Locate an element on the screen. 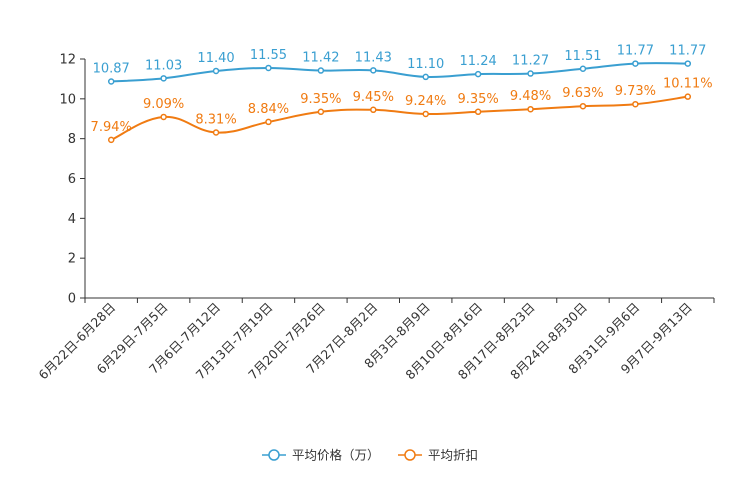 This screenshot has height=496, width=744. series-2-data-label: 9.48% is located at coordinates (530, 96).